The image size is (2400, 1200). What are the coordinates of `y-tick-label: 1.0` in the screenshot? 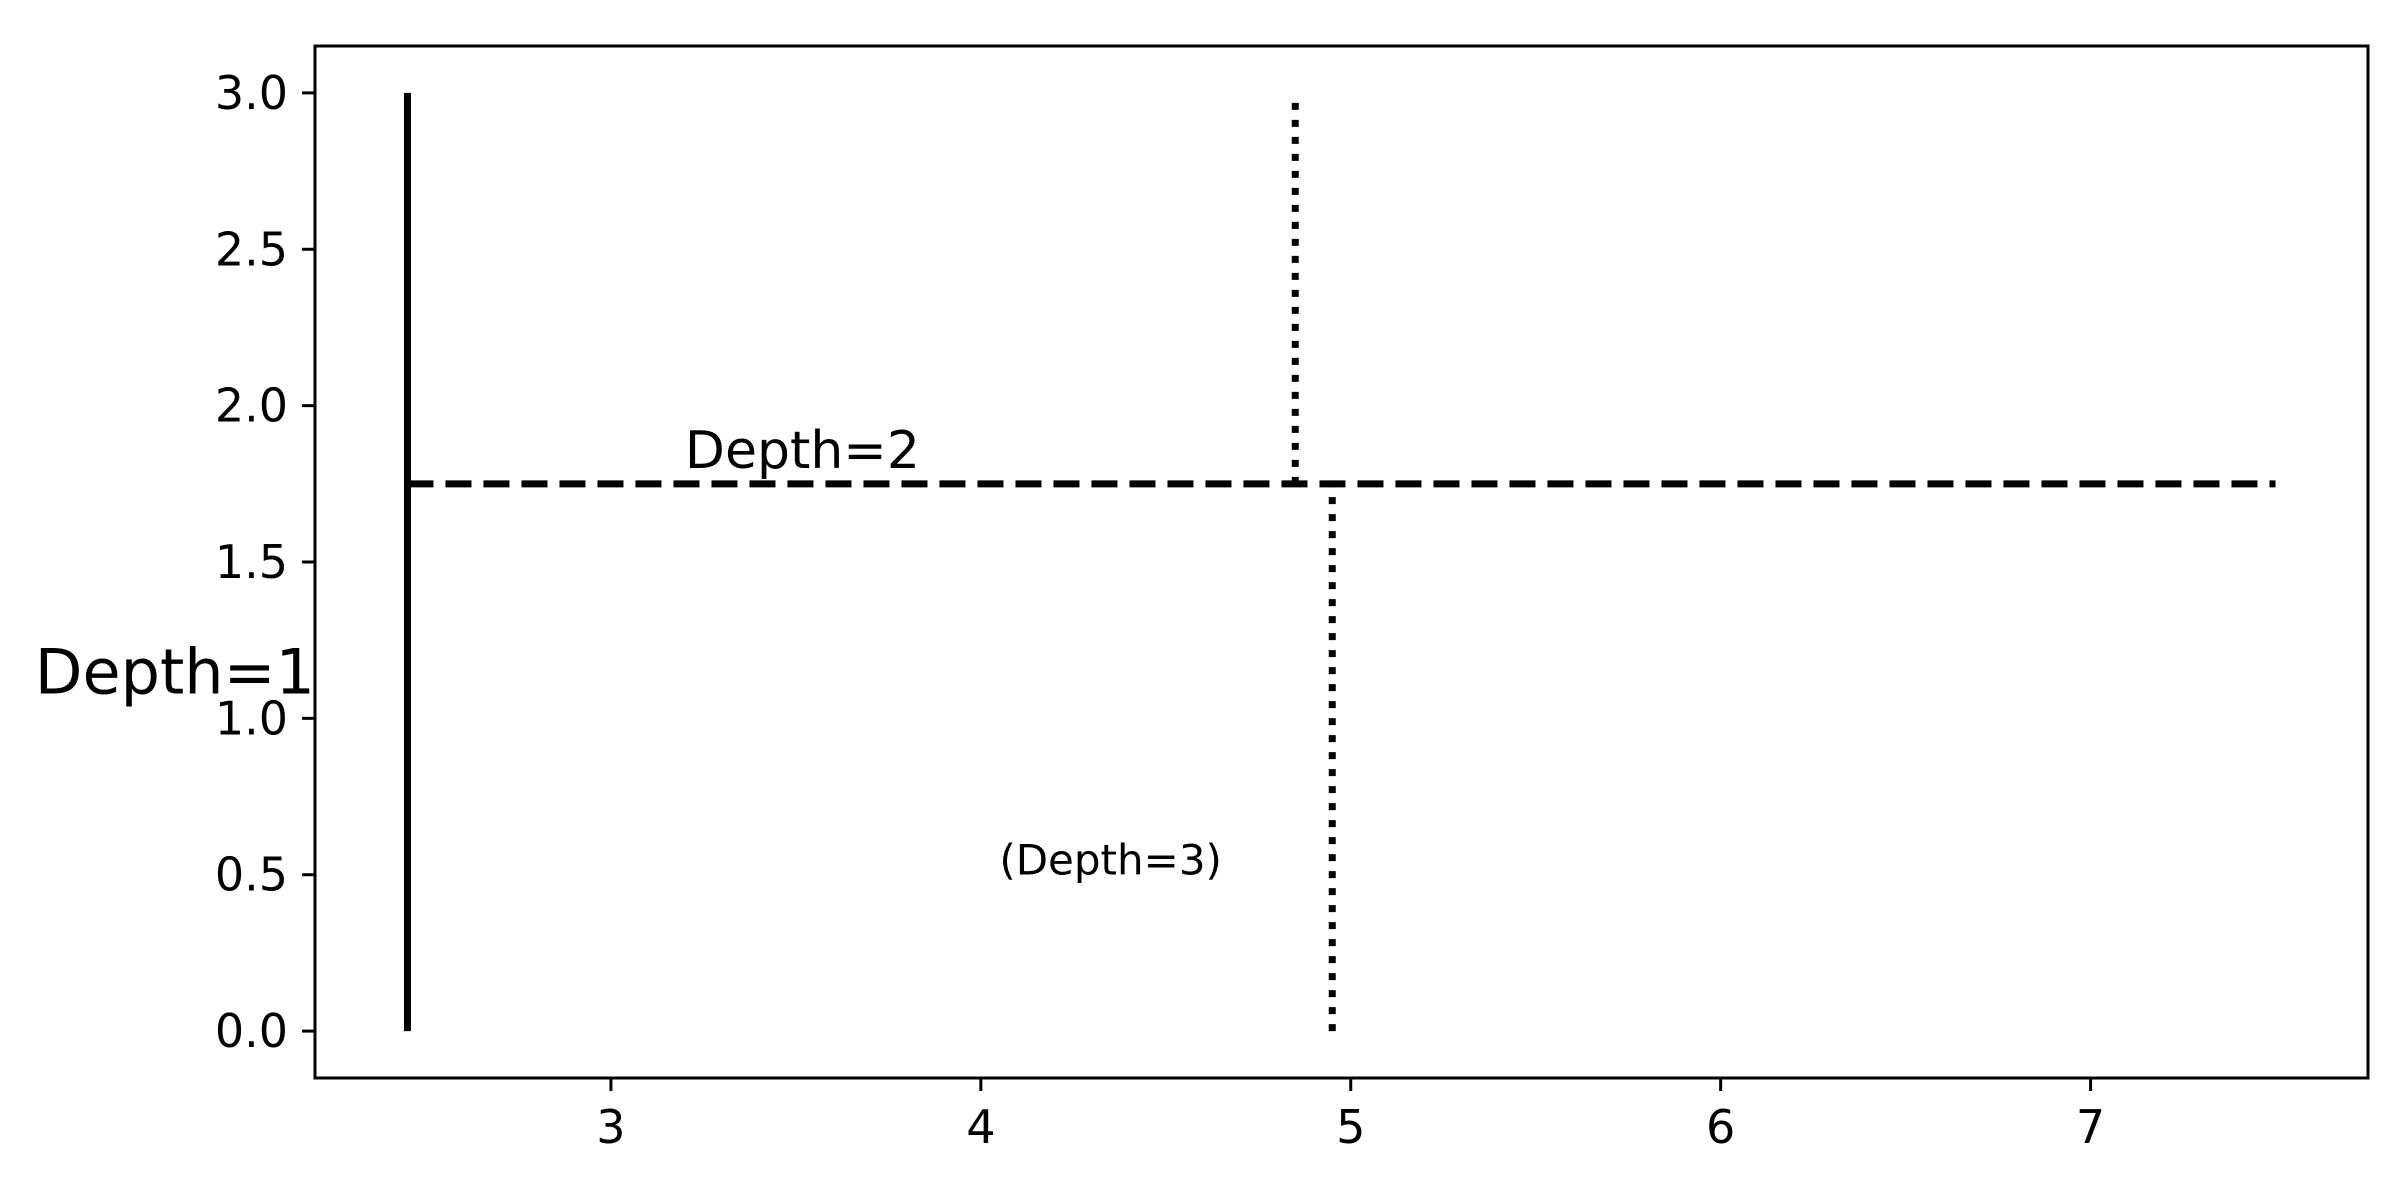 It's located at (251, 718).